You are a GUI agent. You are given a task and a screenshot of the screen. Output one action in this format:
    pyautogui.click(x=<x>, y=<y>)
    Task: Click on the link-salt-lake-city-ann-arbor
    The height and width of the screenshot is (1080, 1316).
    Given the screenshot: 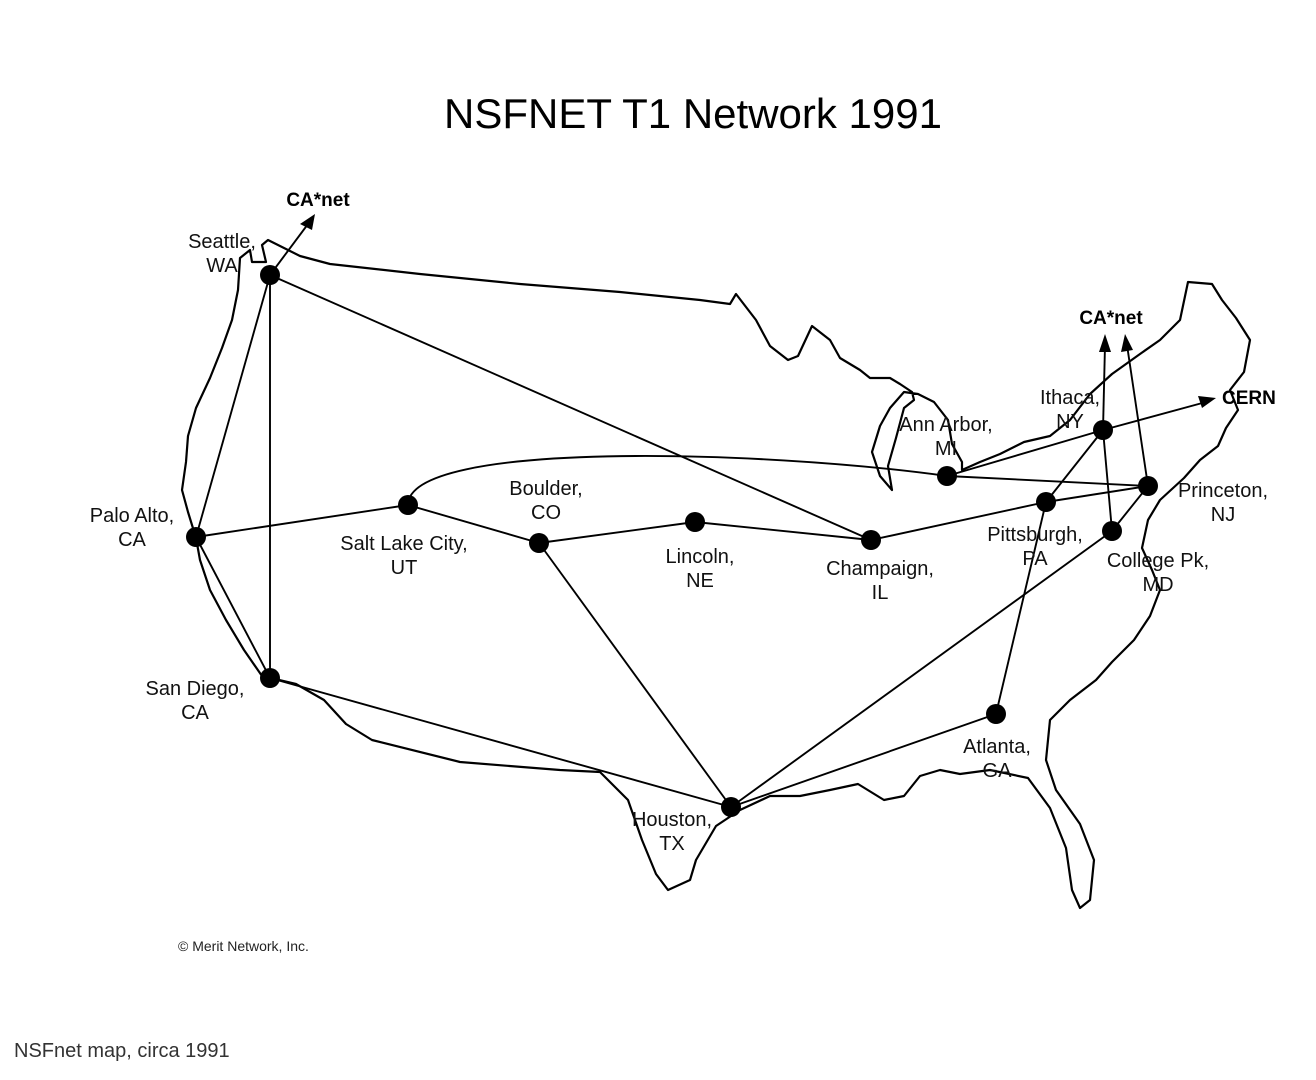 What is the action you would take?
    pyautogui.click(x=677, y=480)
    